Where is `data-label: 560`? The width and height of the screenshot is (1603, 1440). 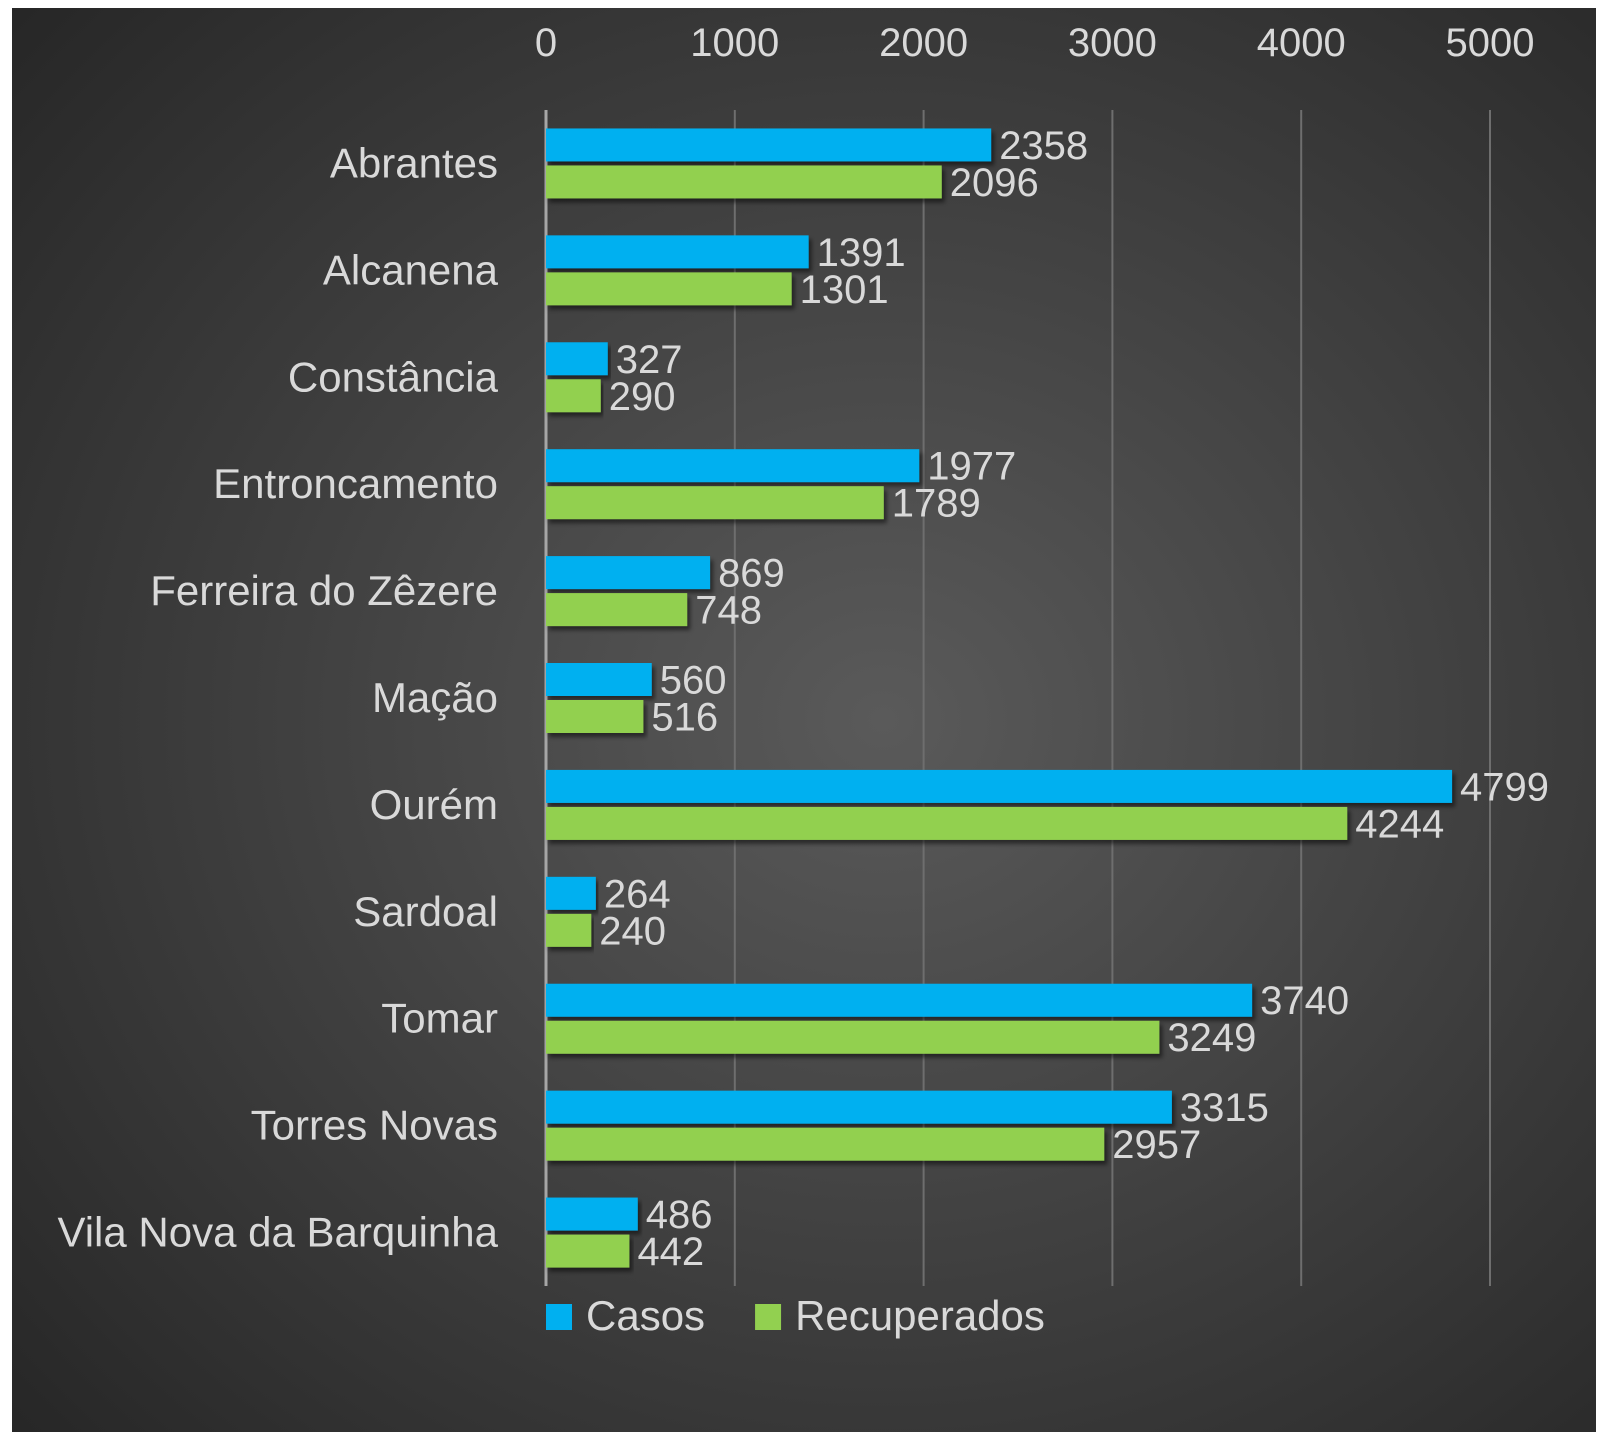 data-label: 560 is located at coordinates (693, 681).